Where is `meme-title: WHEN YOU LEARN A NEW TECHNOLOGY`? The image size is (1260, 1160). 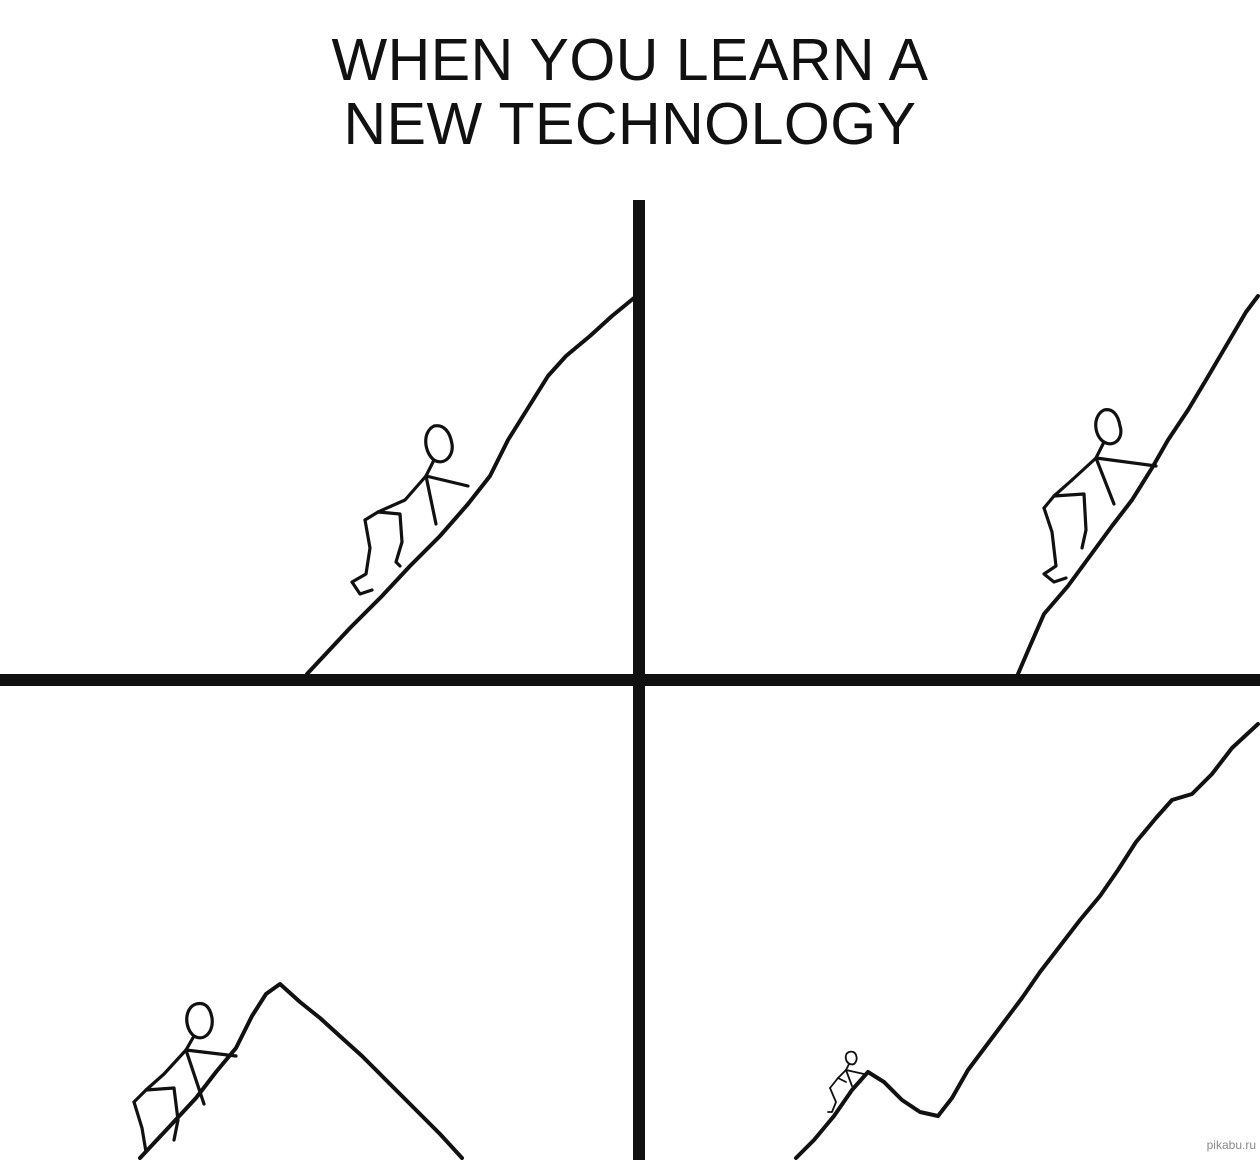 meme-title: WHEN YOU LEARN A NEW TECHNOLOGY is located at coordinates (630, 92).